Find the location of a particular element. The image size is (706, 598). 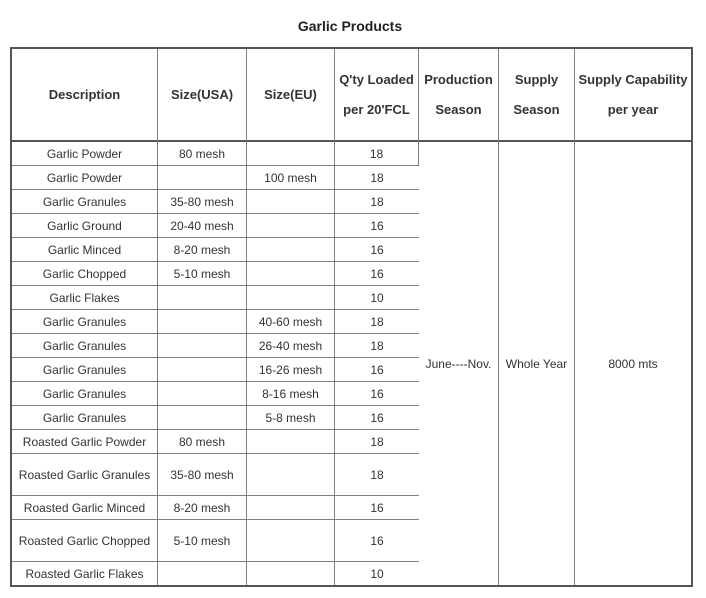

table-row: Garlic Granules 40-60 mesh 18 is located at coordinates (351, 322).